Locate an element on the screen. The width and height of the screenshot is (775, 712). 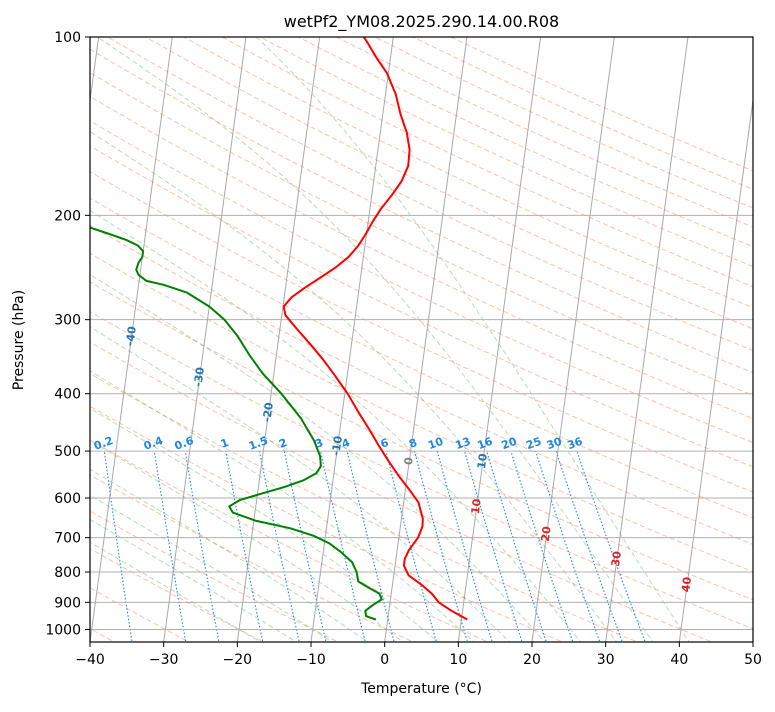
isotherm-label: 10 is located at coordinates (482, 460).